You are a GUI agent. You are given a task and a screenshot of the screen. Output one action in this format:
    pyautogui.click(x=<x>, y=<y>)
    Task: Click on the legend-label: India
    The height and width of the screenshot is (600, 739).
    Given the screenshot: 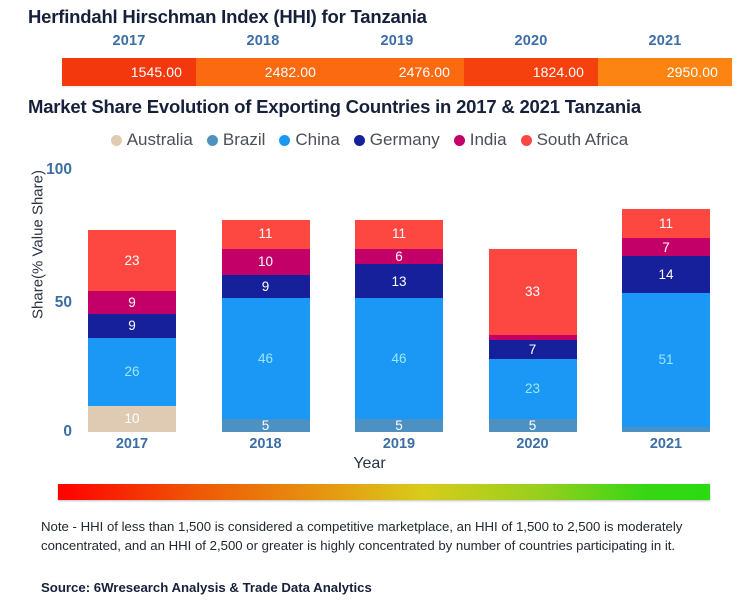 What is the action you would take?
    pyautogui.click(x=488, y=139)
    